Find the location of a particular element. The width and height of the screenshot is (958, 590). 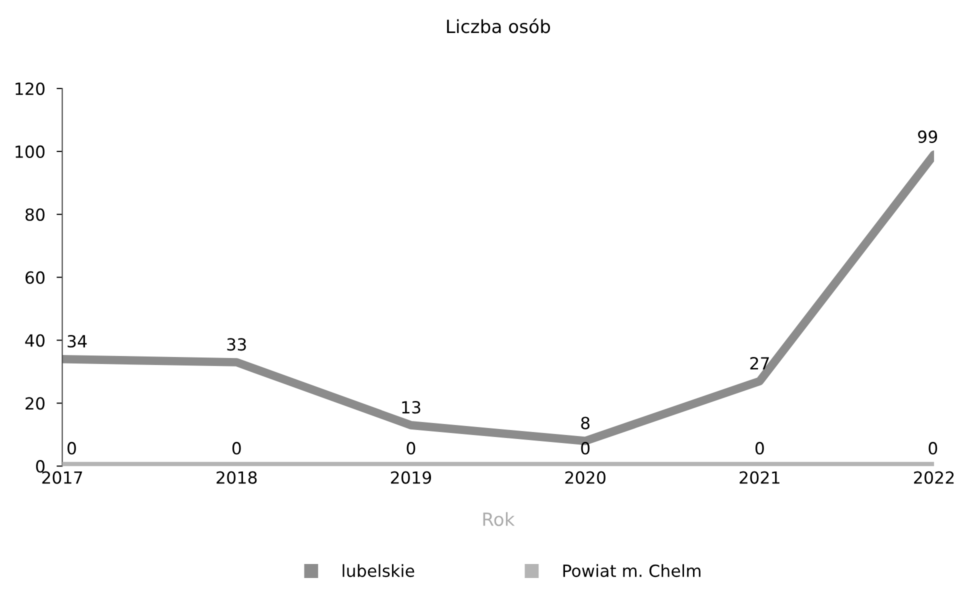

data-label: 34 is located at coordinates (77, 341).